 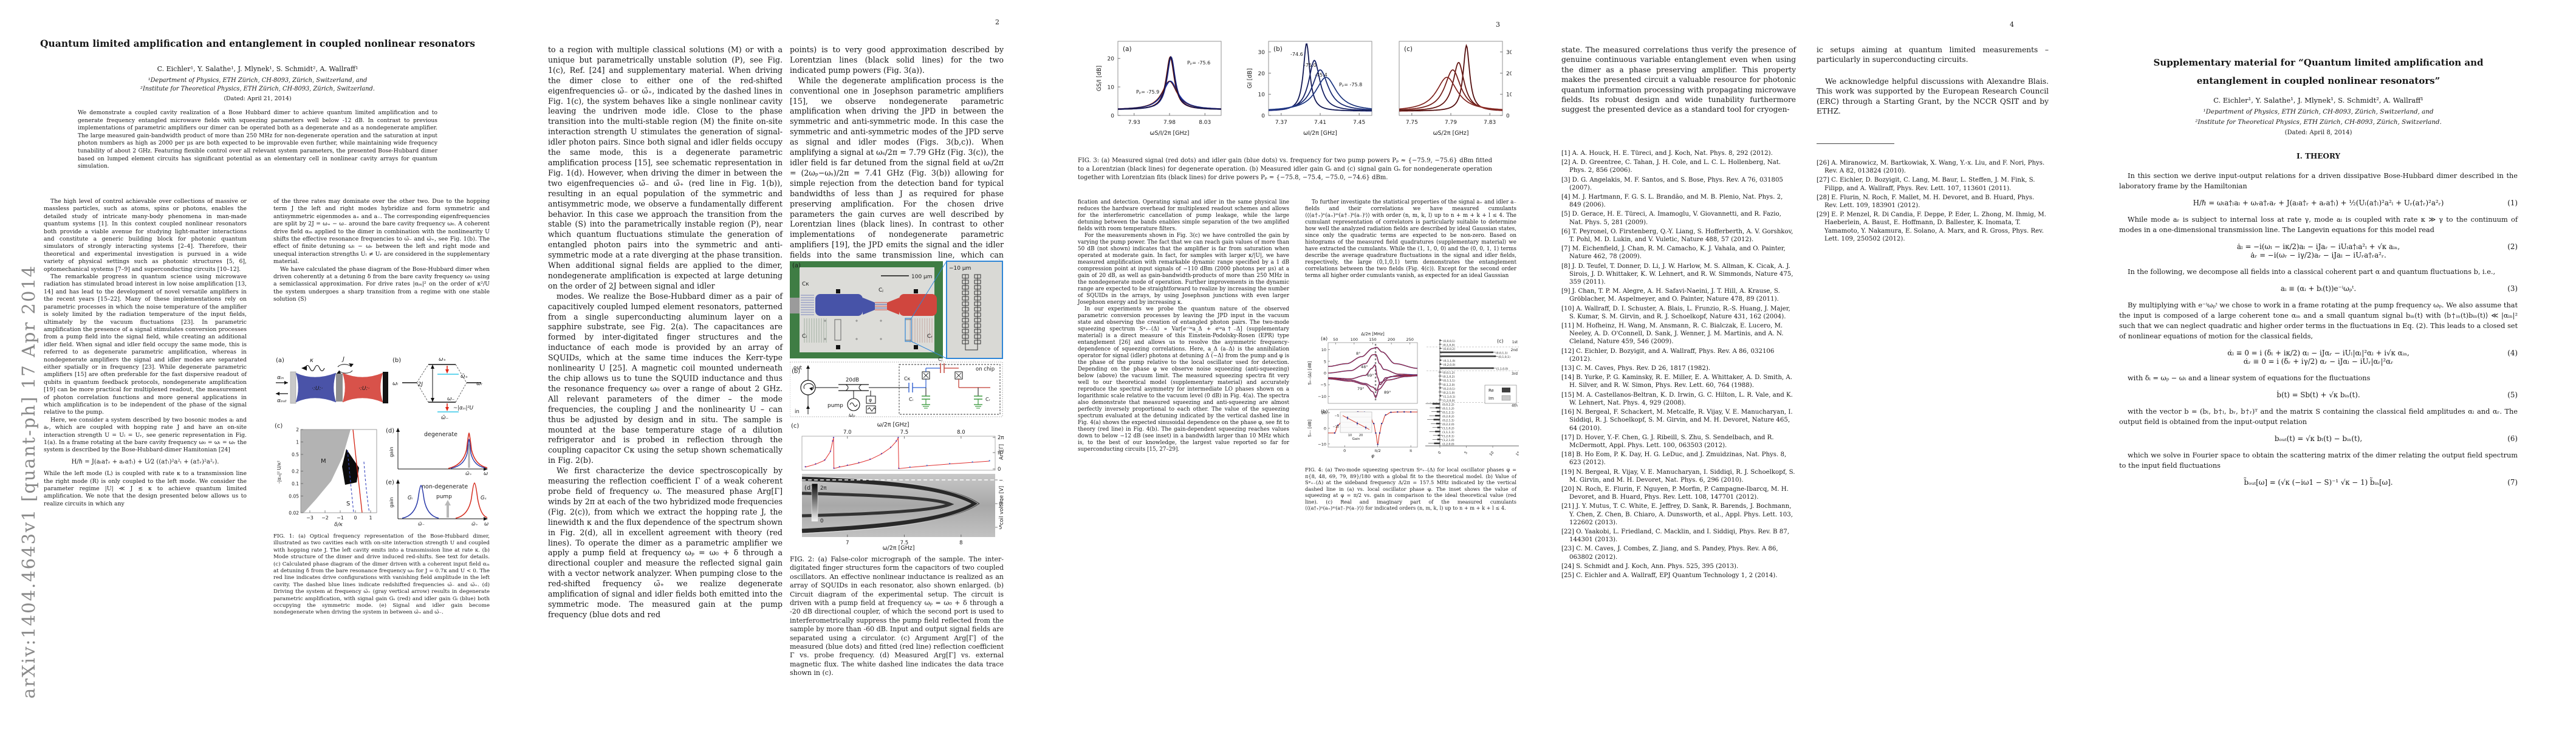 What do you see at coordinates (911, 399) in the screenshot?
I see `CL-circuit-label: Cₗ` at bounding box center [911, 399].